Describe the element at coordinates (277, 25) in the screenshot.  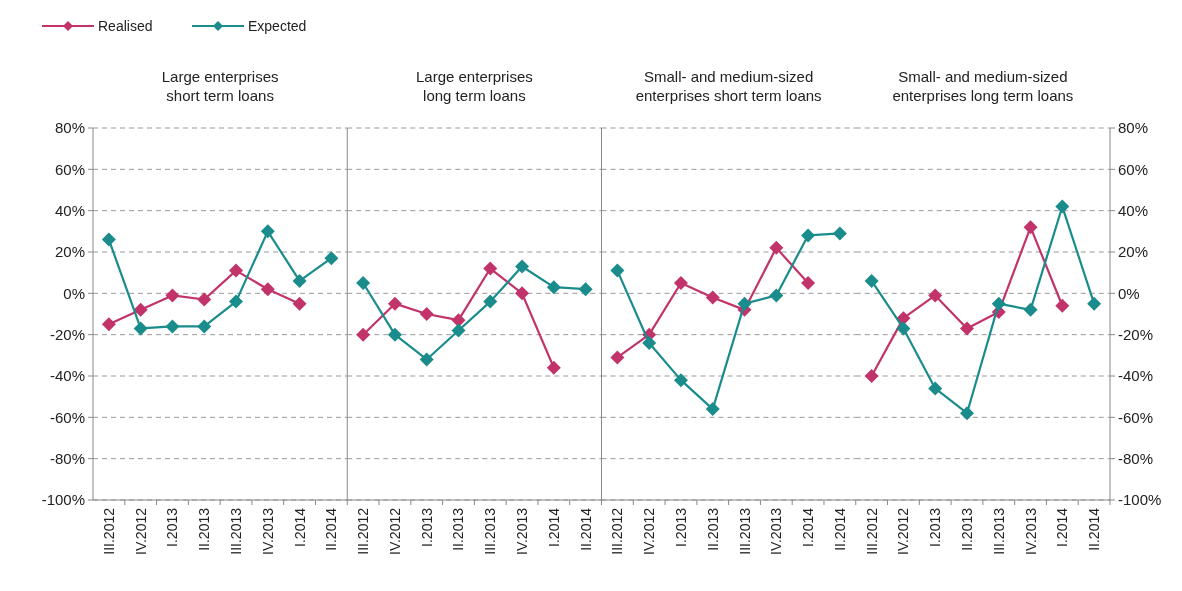
I see `legend-label: Expected` at that location.